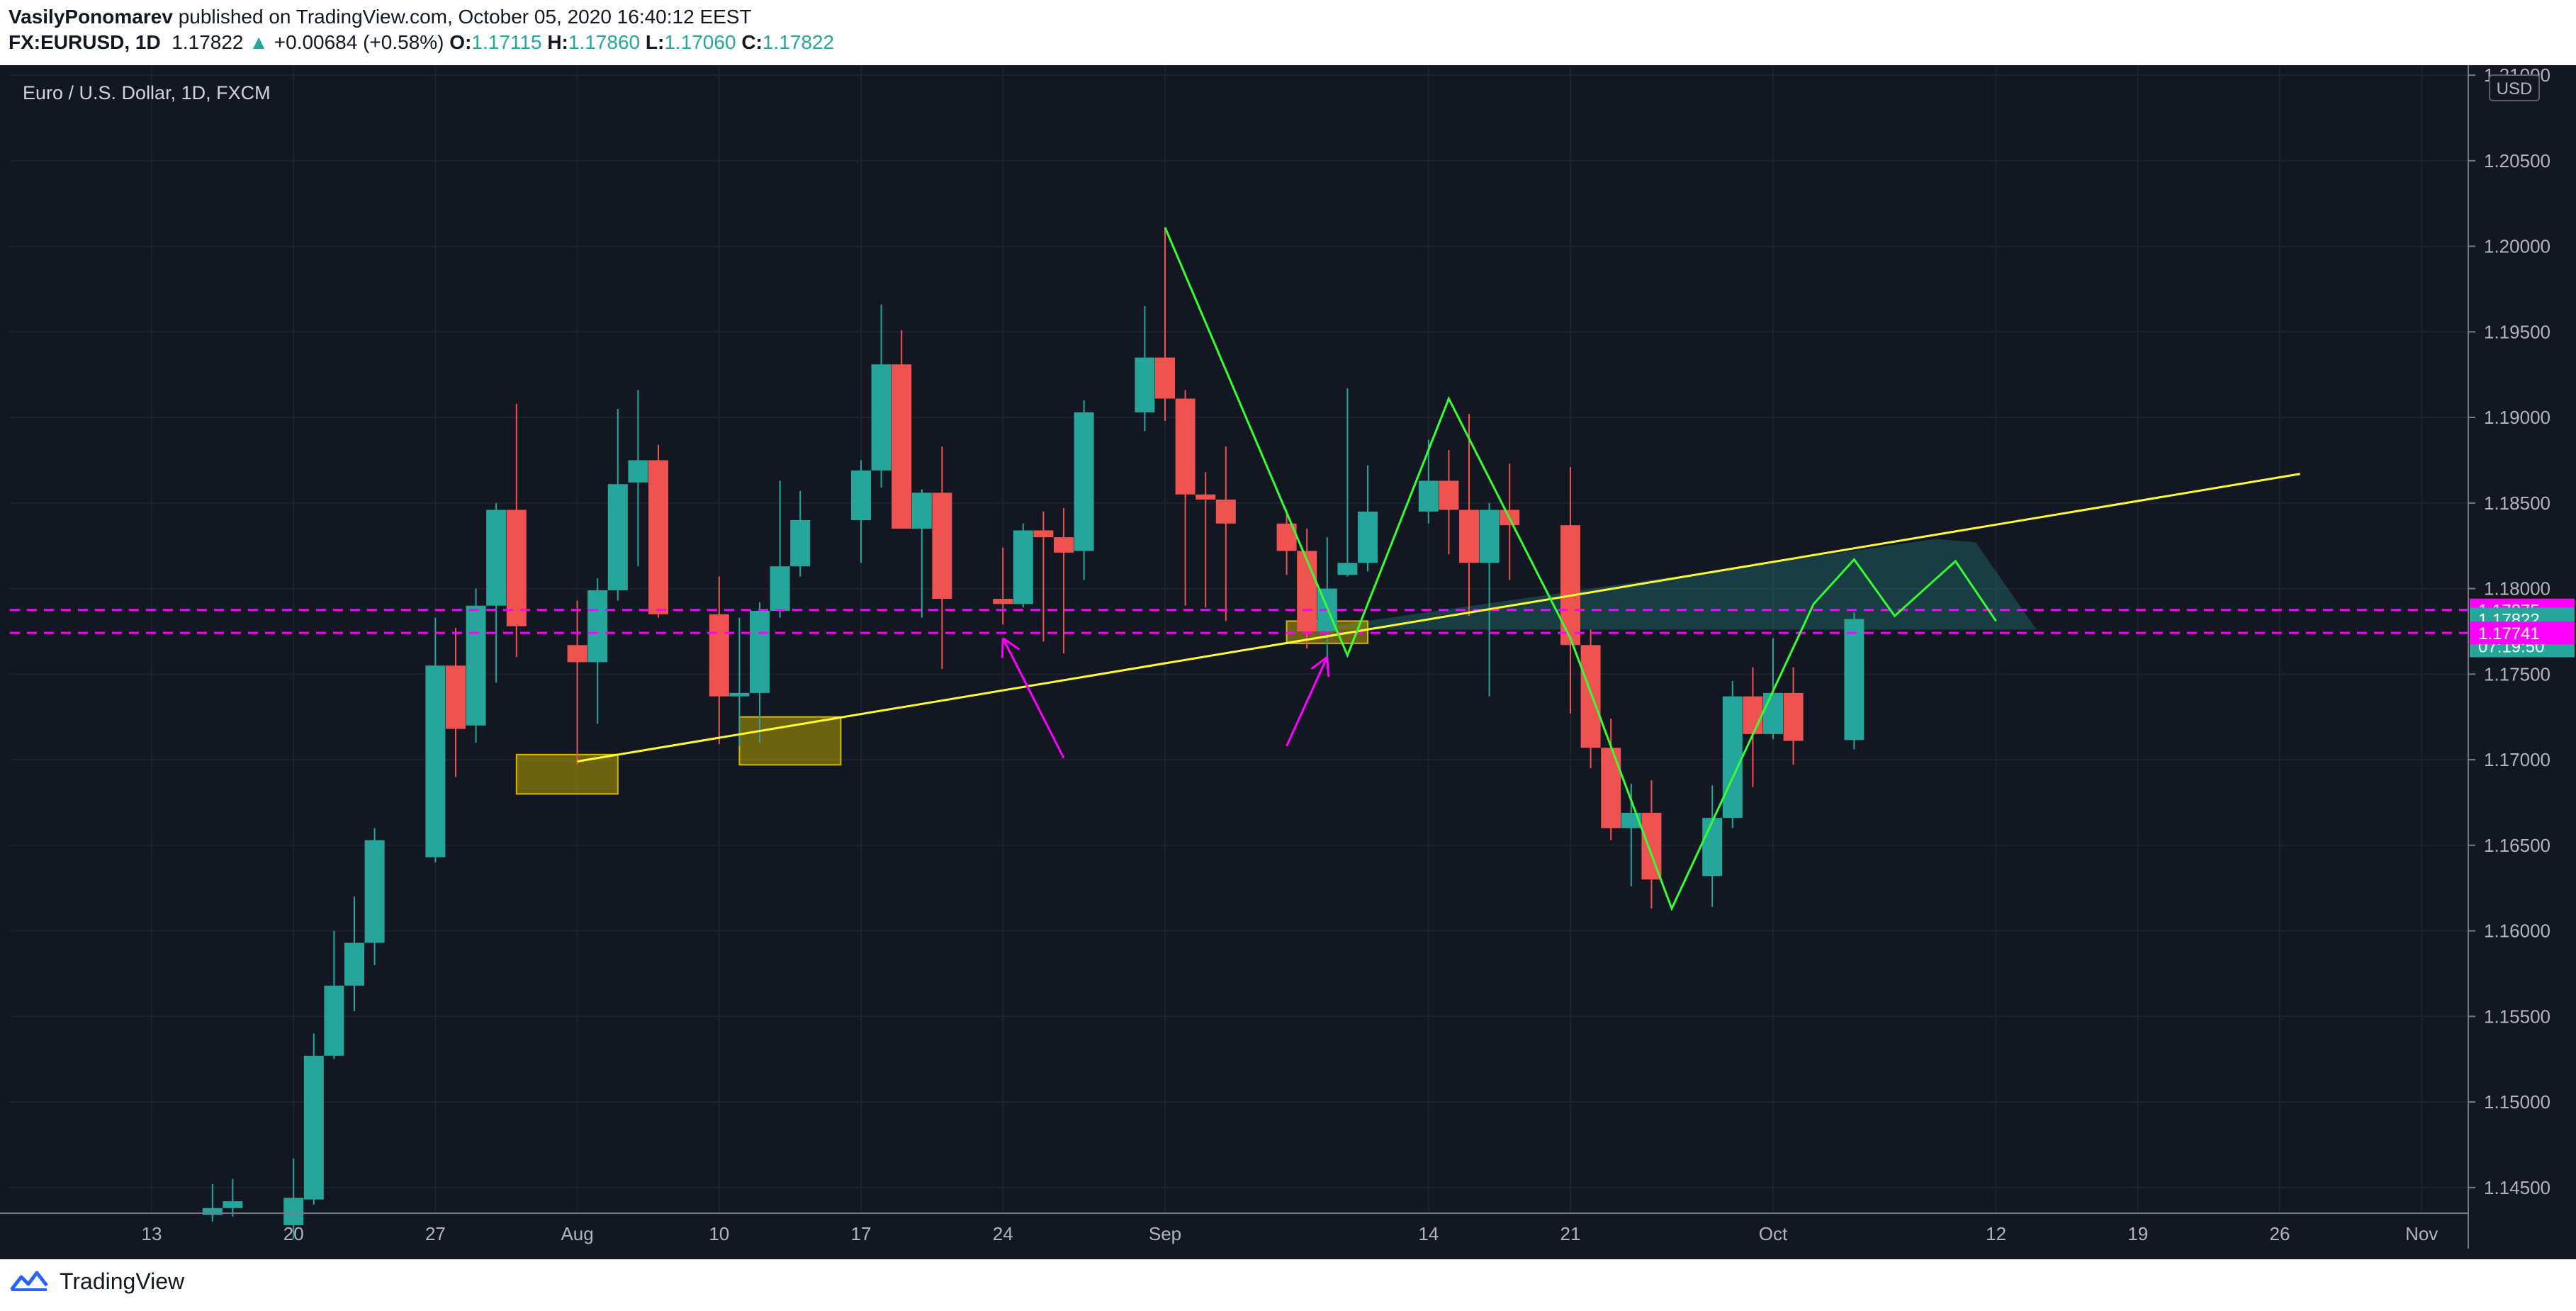 The width and height of the screenshot is (2576, 1311). What do you see at coordinates (2517, 931) in the screenshot?
I see `price-tick-label: 1.16000` at bounding box center [2517, 931].